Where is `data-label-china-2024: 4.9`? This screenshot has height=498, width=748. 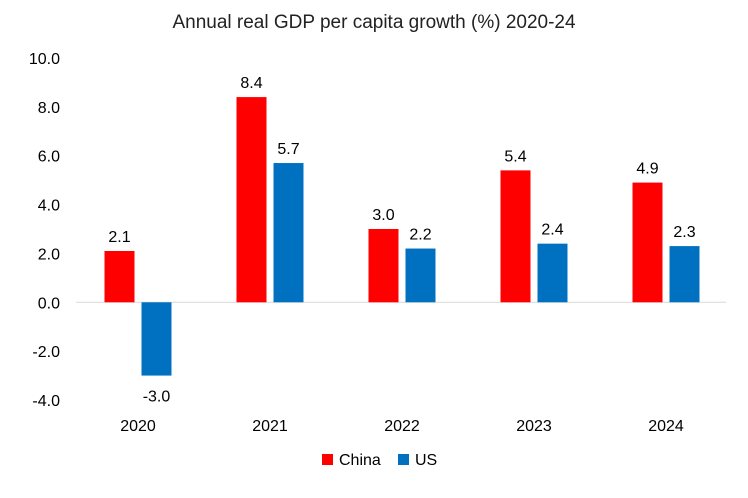
data-label-china-2024: 4.9 is located at coordinates (647, 169).